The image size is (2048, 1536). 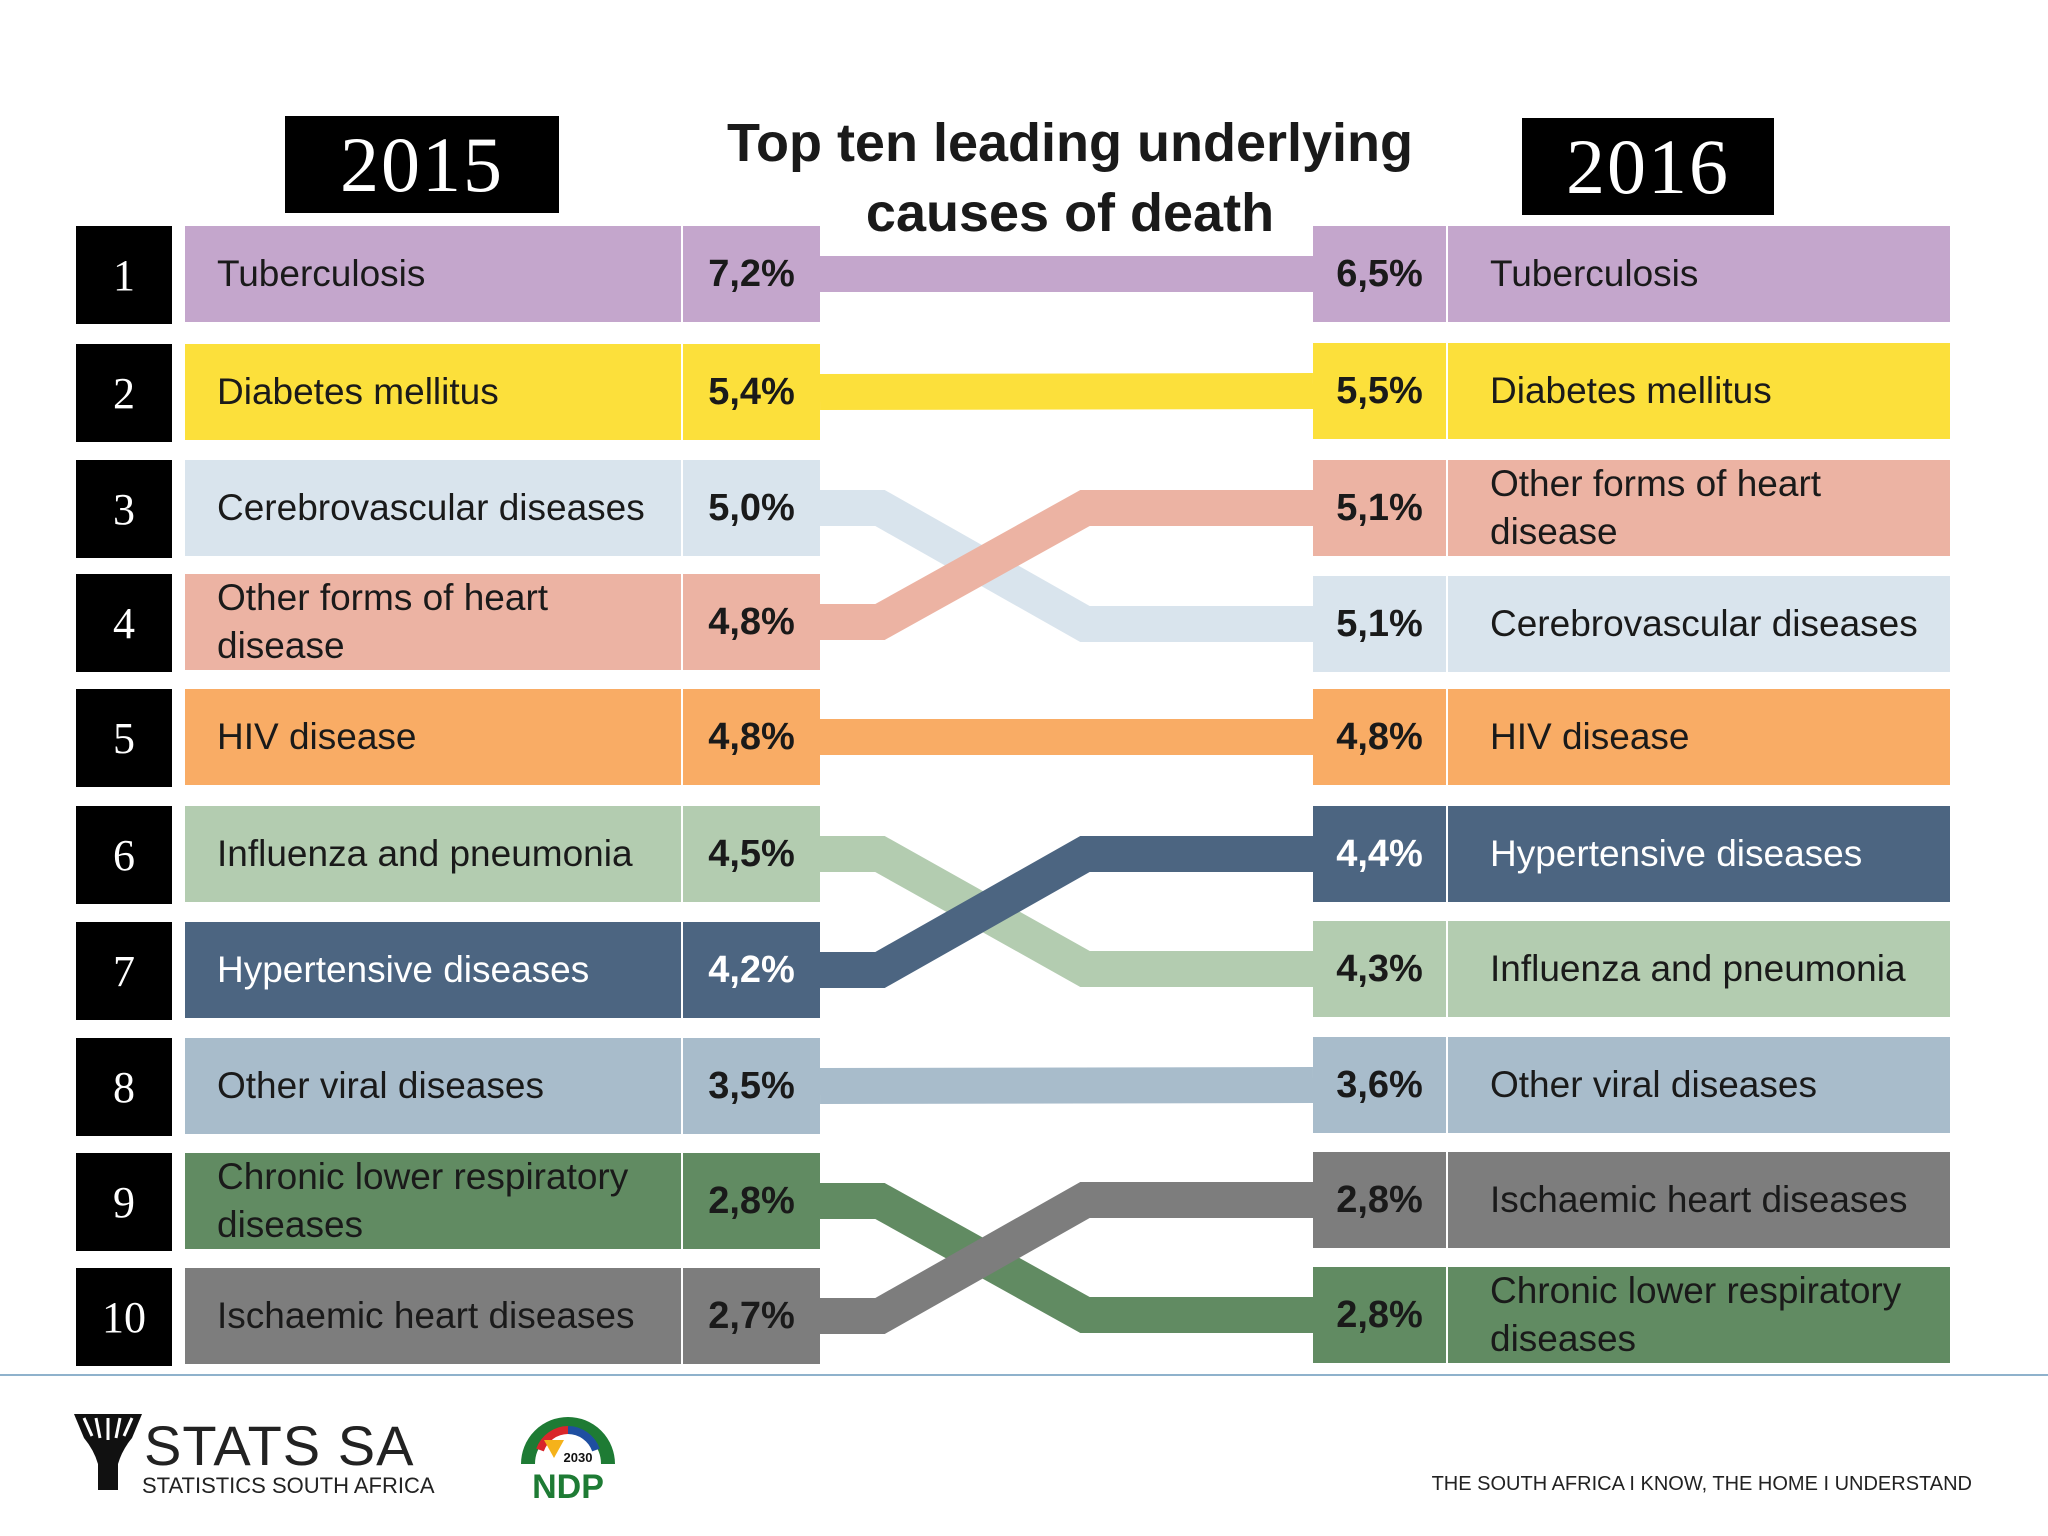 I want to click on ndp-arc-red, so click(x=552, y=1439).